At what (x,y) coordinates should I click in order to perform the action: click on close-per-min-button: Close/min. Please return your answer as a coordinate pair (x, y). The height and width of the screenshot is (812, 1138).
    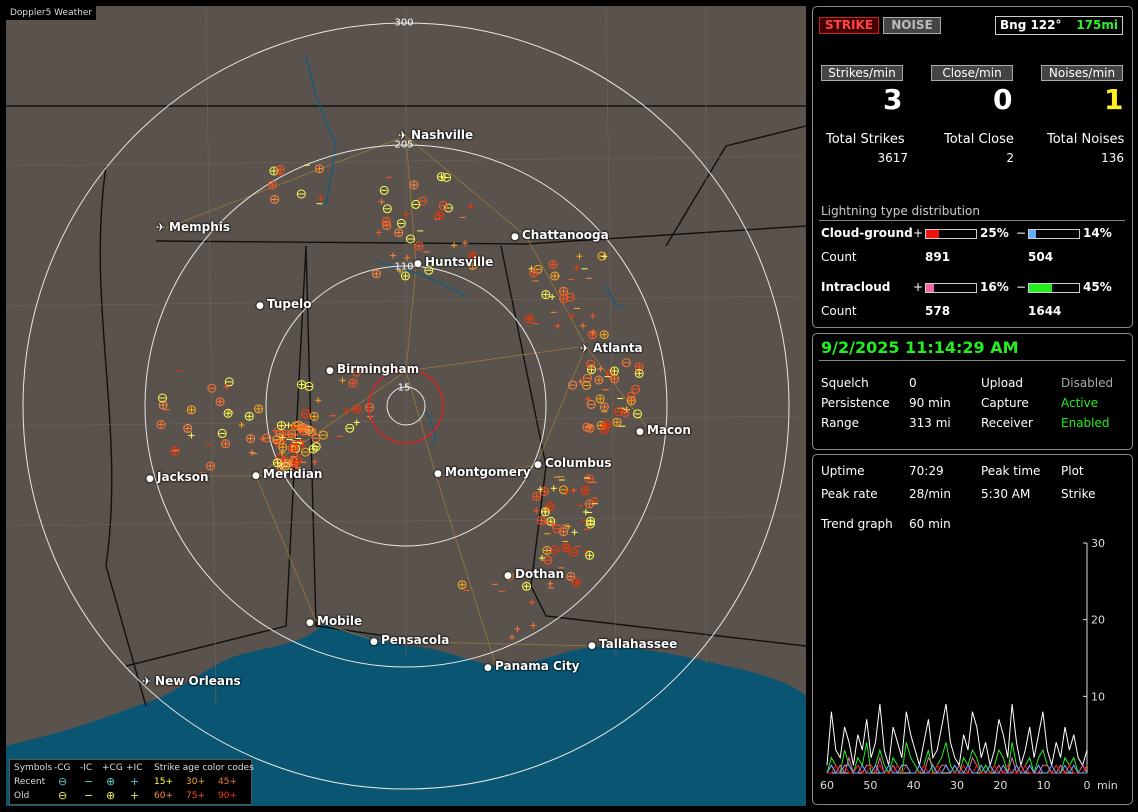
    Looking at the image, I should click on (972, 73).